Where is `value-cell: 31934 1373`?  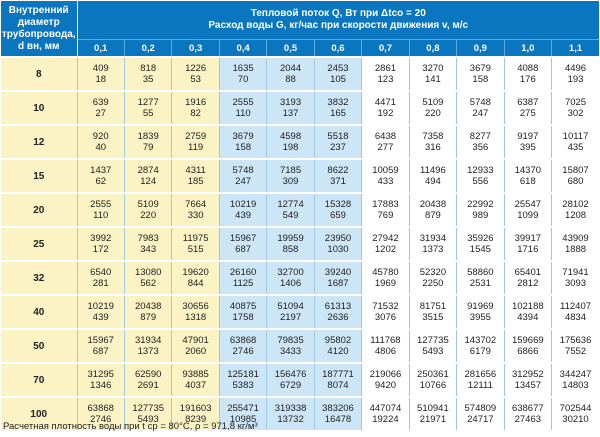 value-cell: 31934 1373 is located at coordinates (147, 345).